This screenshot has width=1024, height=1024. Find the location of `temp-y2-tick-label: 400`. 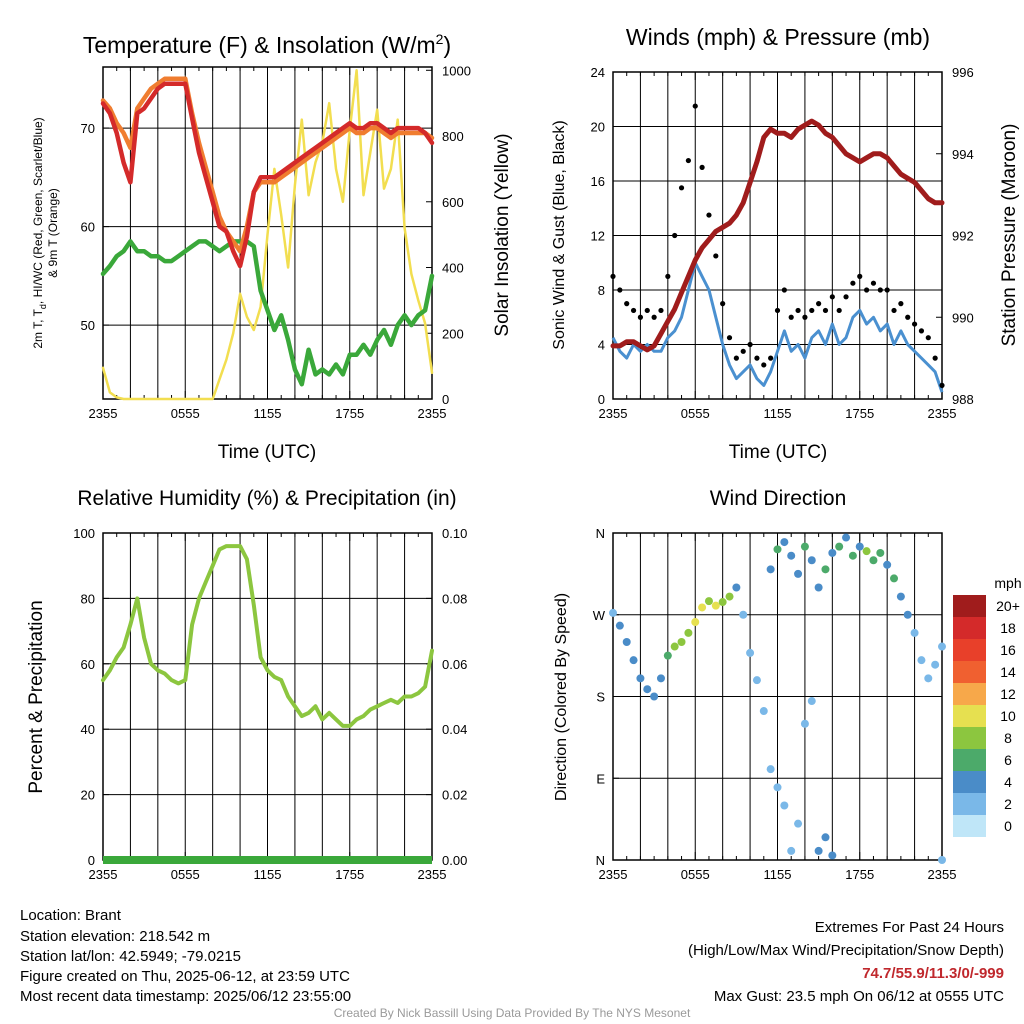

temp-y2-tick-label: 400 is located at coordinates (453, 268).